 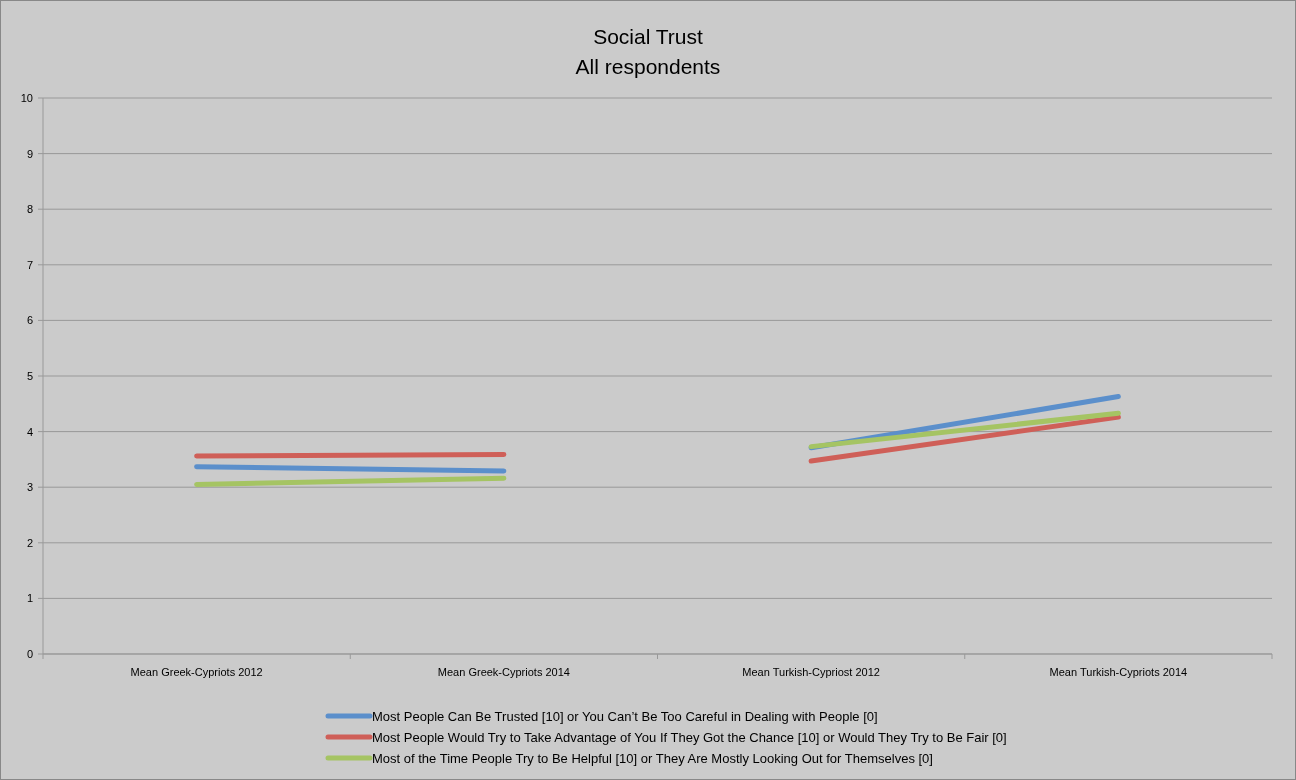 I want to click on y-tick-label: 5, so click(x=29, y=376).